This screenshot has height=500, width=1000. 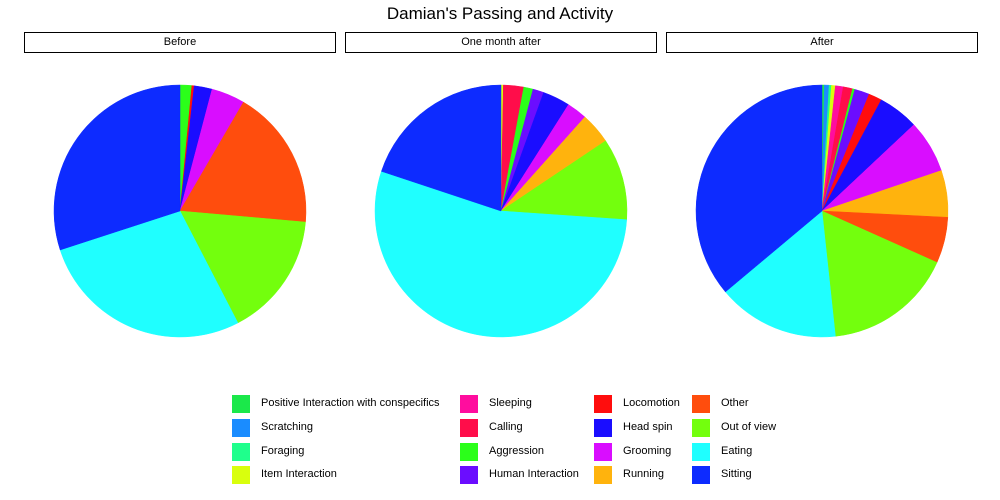 I want to click on facet-label: One month after, so click(x=501, y=42).